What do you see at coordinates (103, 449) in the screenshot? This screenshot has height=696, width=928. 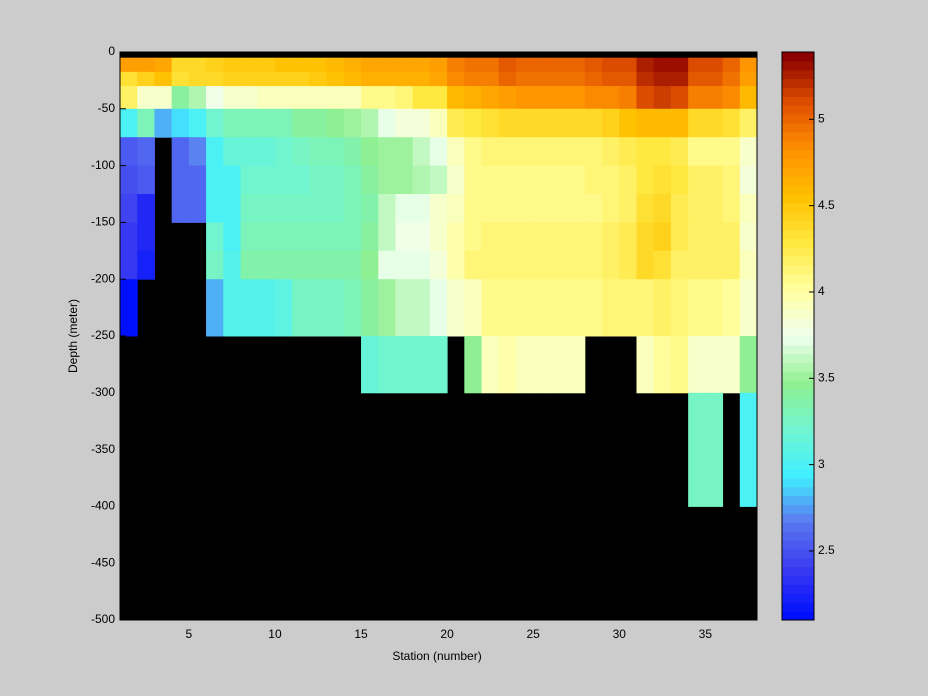 I see `y-tick-label: -350` at bounding box center [103, 449].